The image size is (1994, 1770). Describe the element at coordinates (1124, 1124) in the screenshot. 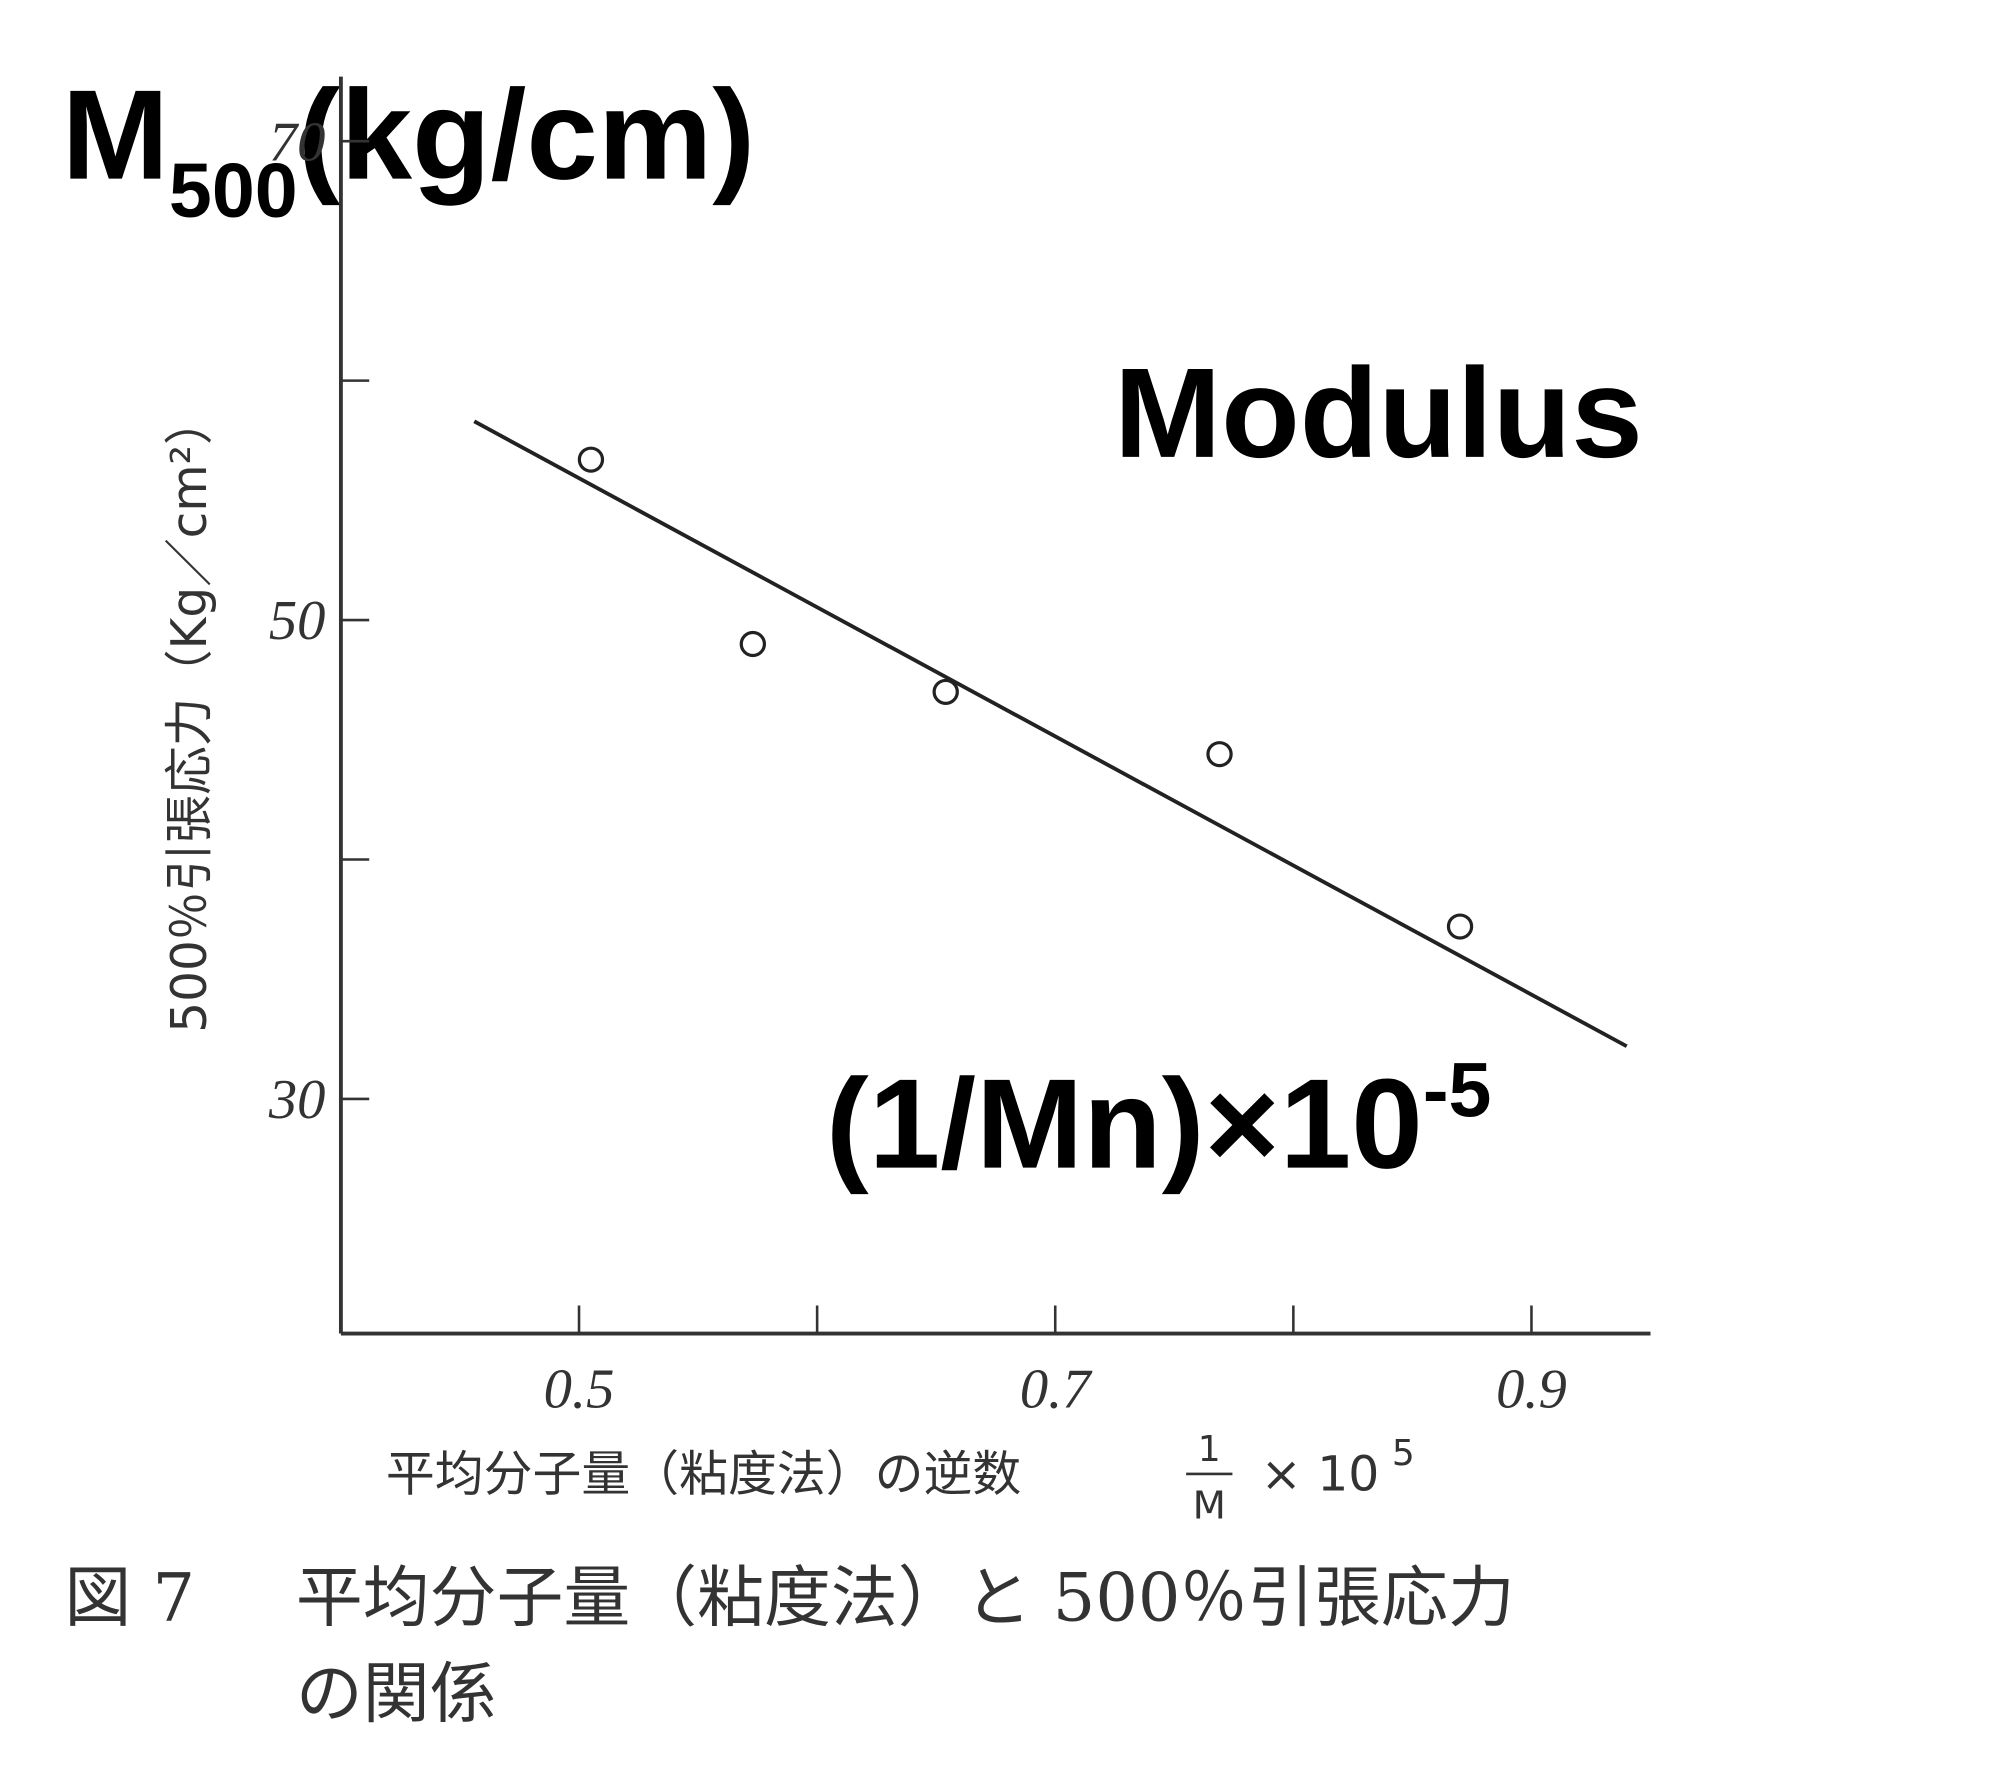

I see `overlay-x-main: (1/Mn)×10` at that location.